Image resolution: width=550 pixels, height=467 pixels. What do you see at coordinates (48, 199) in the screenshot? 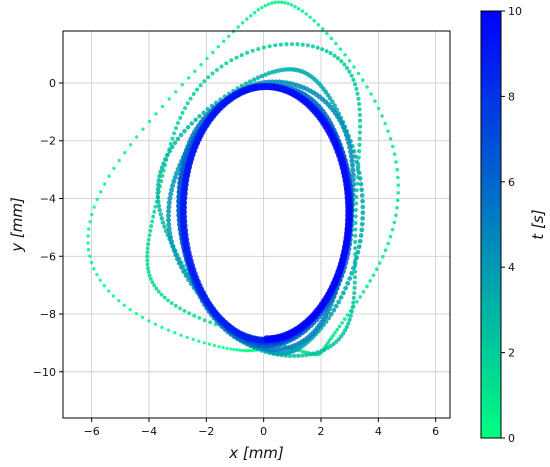
I see `y-tick-label: −4` at bounding box center [48, 199].